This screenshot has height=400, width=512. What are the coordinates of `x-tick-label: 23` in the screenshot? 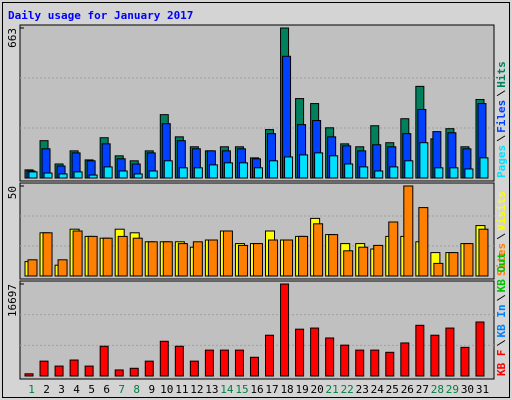 It's located at (362, 389).